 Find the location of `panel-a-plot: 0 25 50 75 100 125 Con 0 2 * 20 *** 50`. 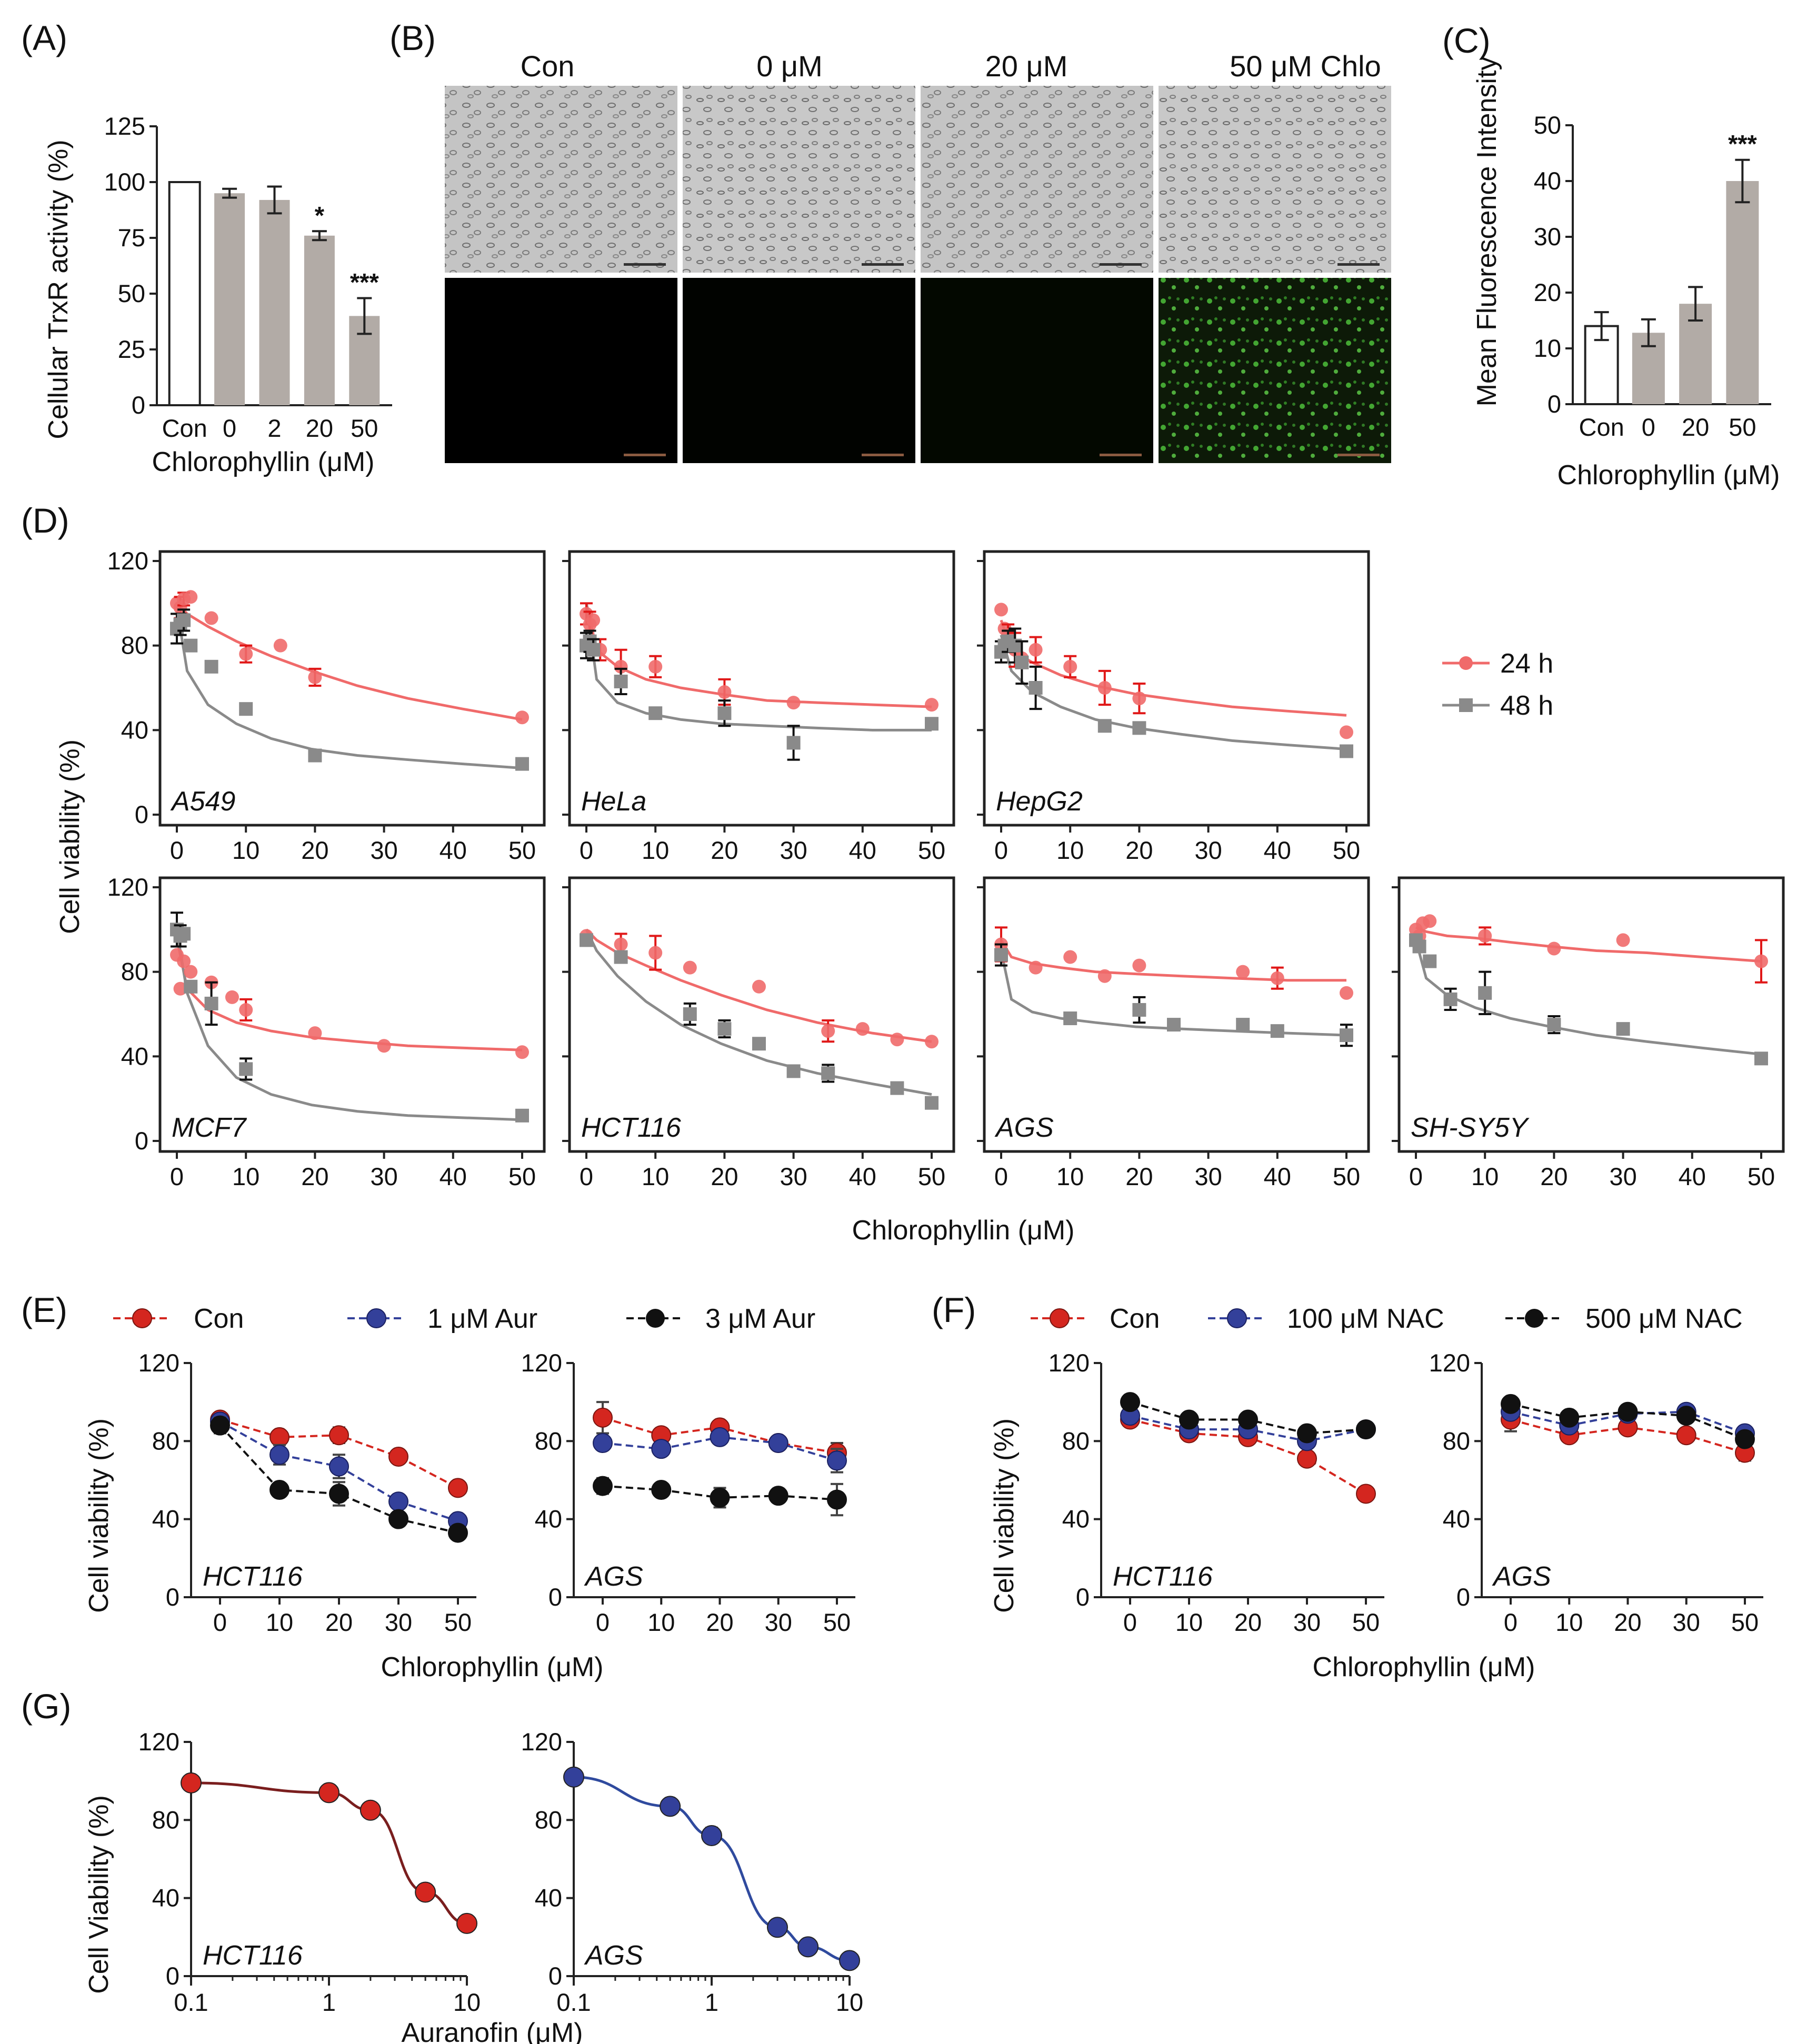

panel-a-plot: 0 25 50 75 100 125 Con 0 2 * 20 *** 50 is located at coordinates (248, 277).